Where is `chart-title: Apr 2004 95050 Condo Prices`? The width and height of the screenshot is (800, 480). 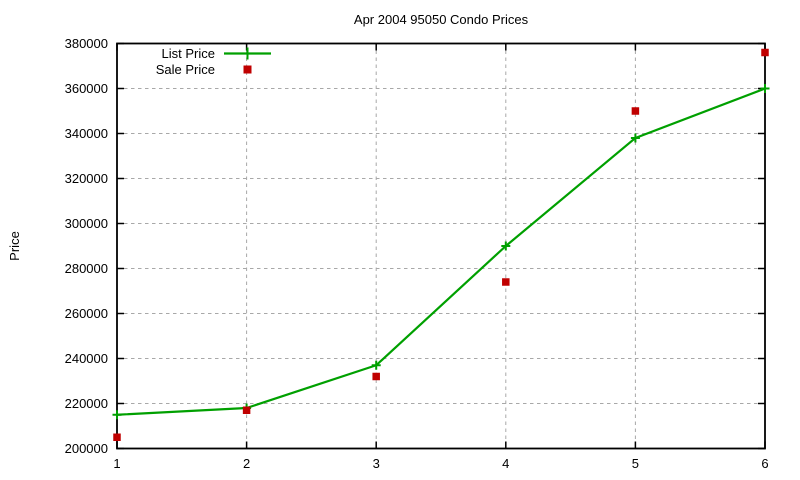
chart-title: Apr 2004 95050 Condo Prices is located at coordinates (441, 19).